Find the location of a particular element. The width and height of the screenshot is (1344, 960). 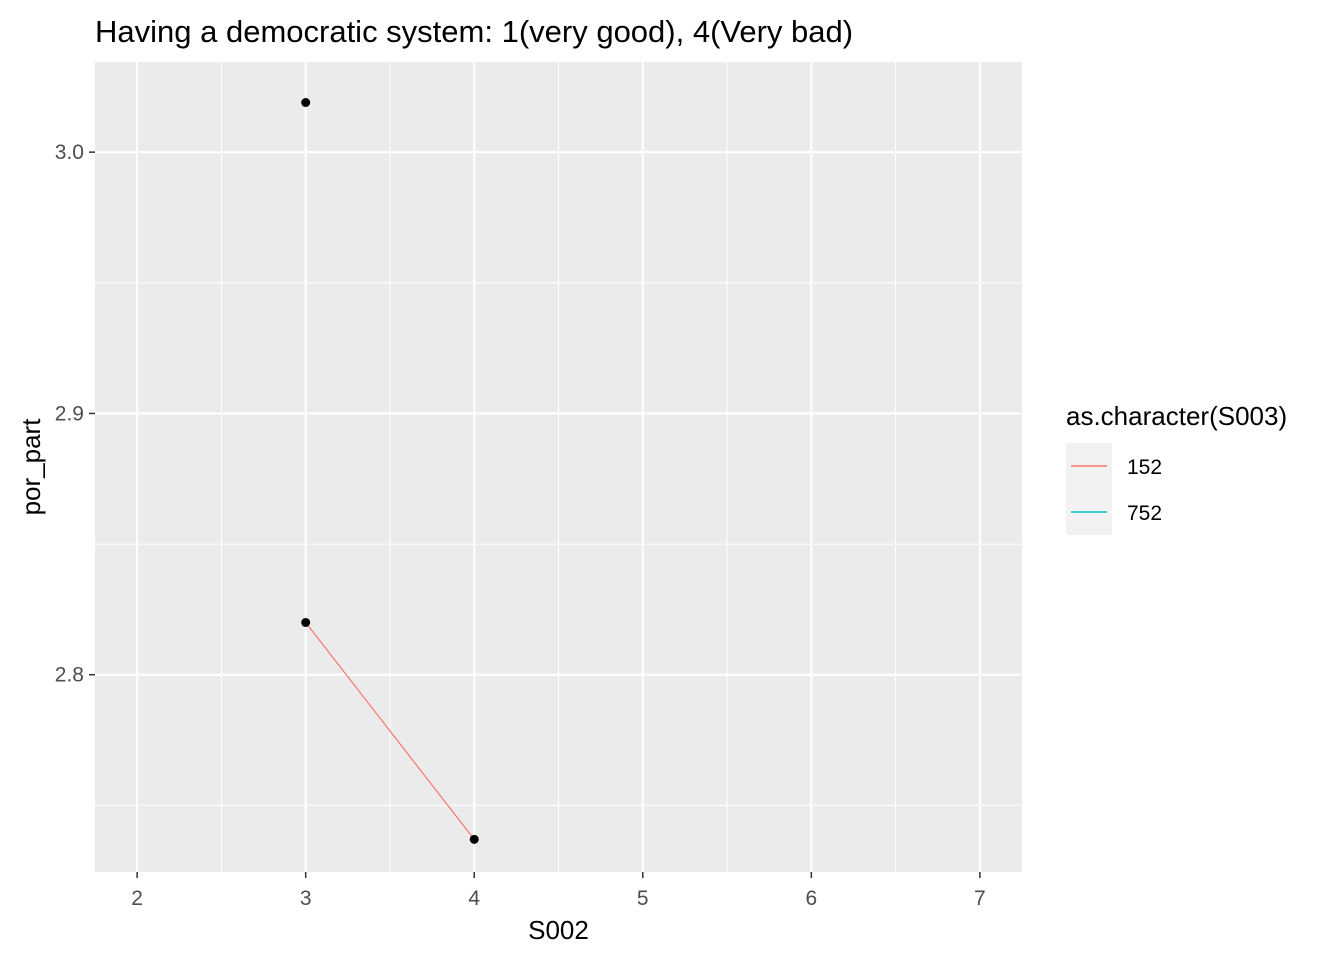

y-tick-label: 2.8 is located at coordinates (69, 675).